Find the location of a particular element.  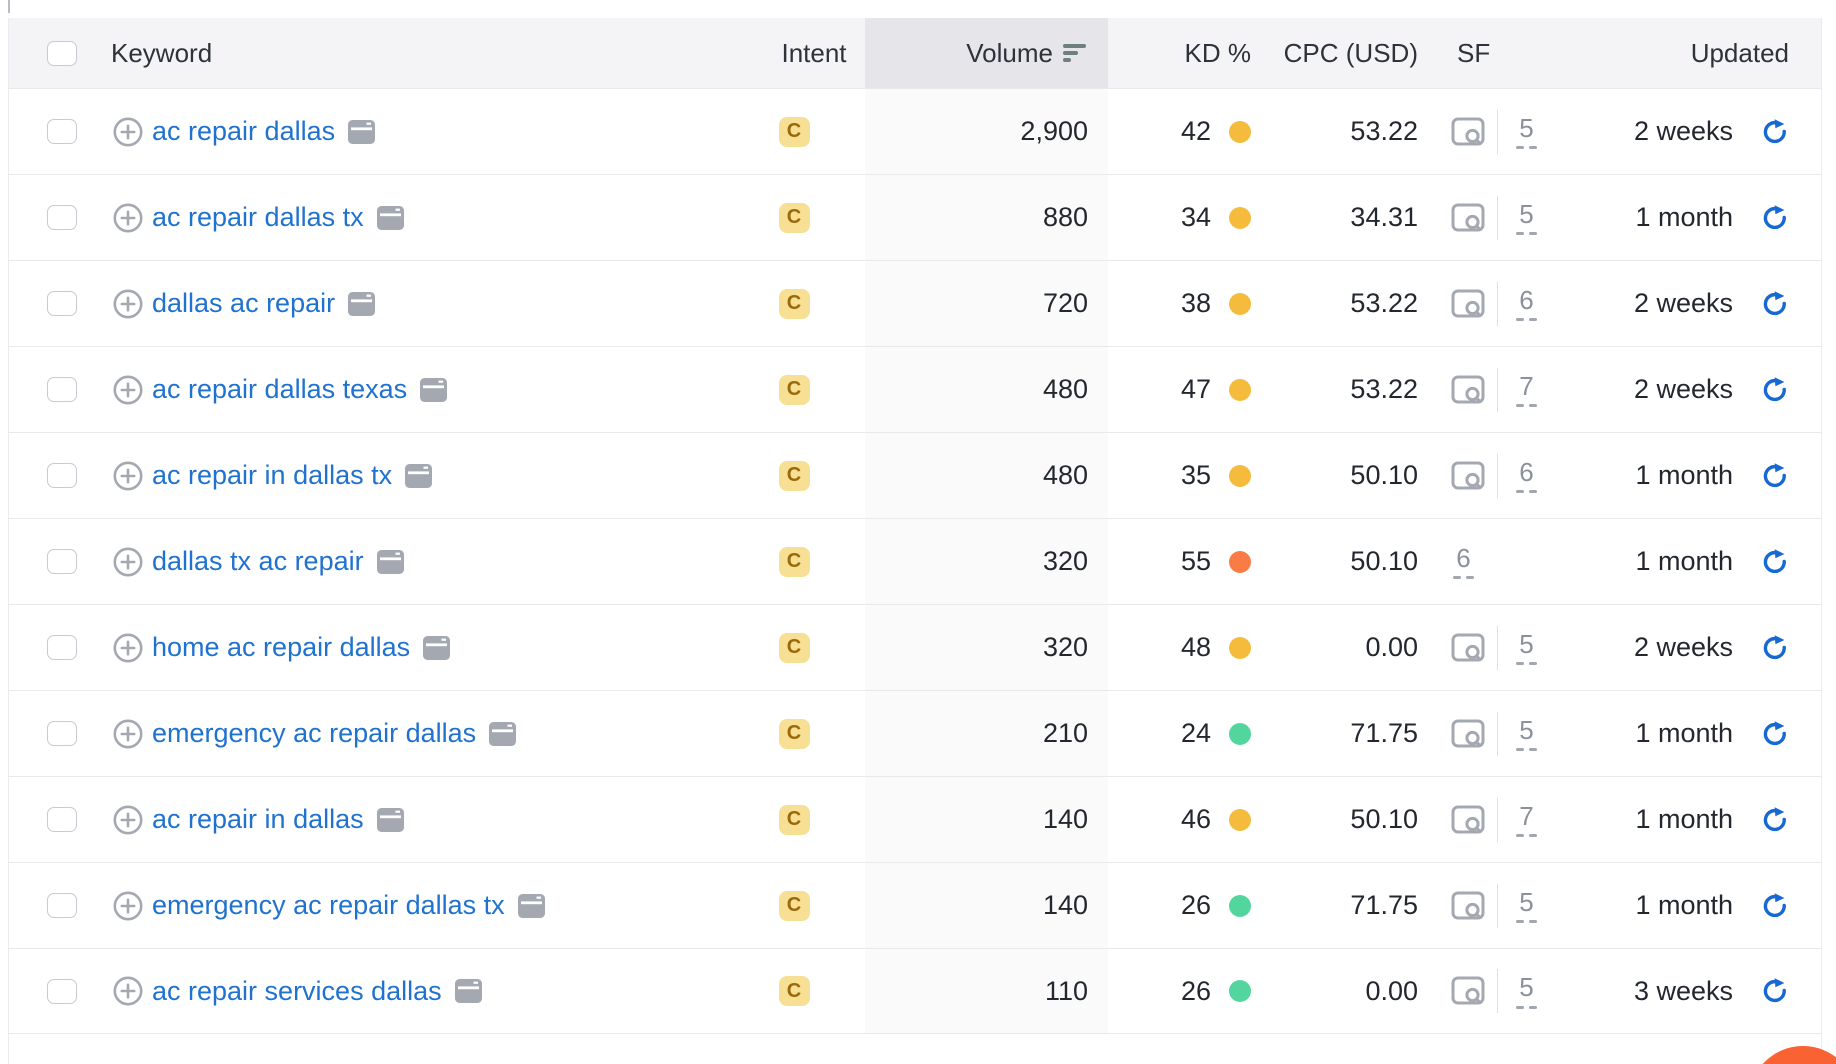

column-header-keyword: Keyword is located at coordinates (421, 53).